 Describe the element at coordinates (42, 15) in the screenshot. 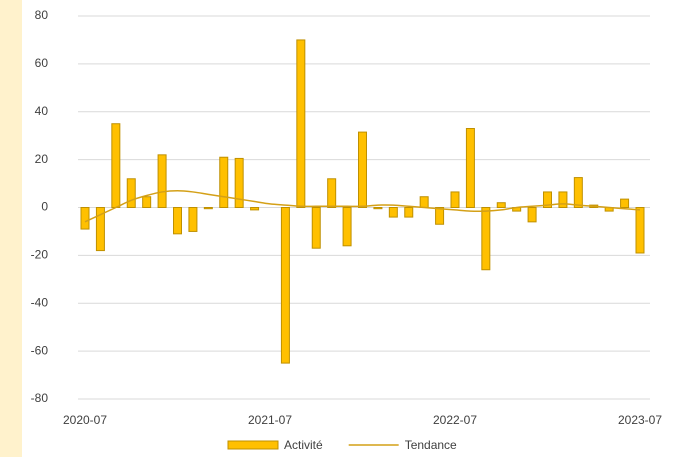

I see `y-tick-label: 80` at that location.